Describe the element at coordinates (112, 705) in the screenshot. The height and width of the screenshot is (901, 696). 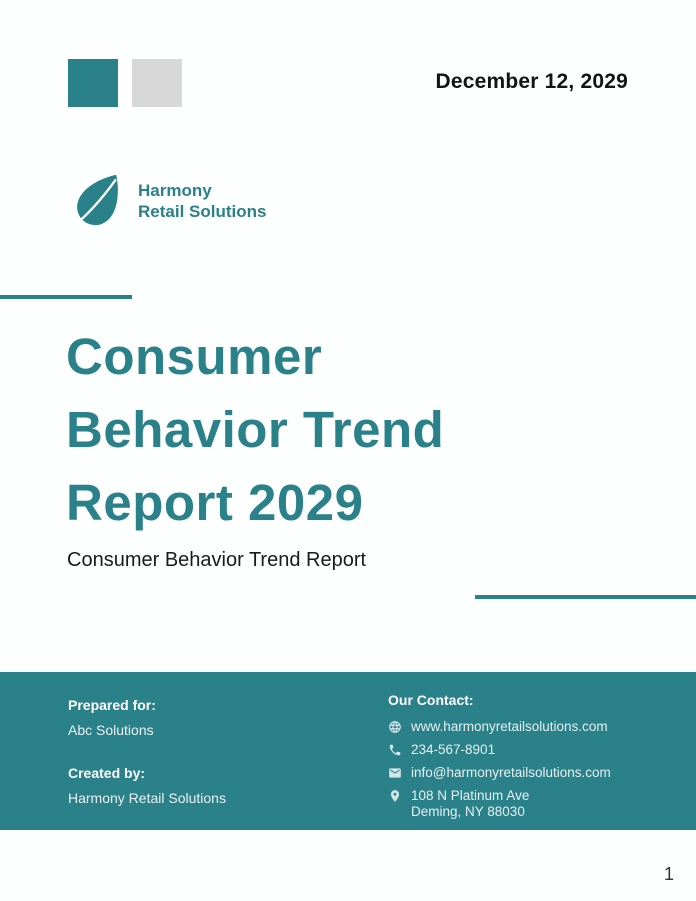
I see `prepared-for-label: Prepared for:` at that location.